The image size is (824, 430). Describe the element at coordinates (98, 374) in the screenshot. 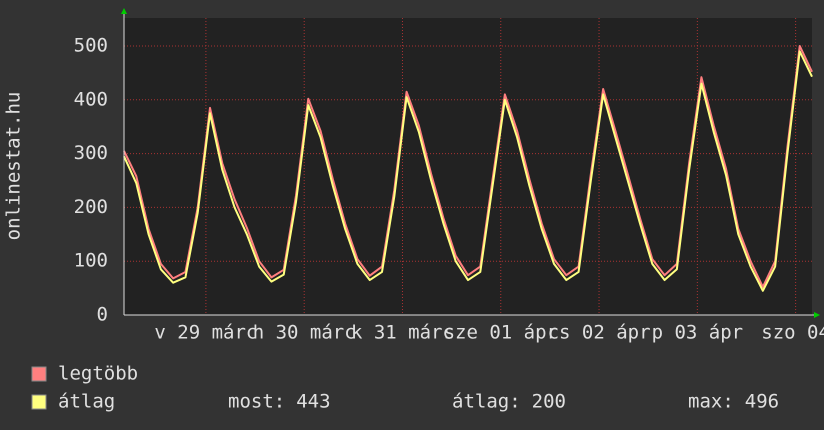

I see `legend-label: legtöbb` at that location.